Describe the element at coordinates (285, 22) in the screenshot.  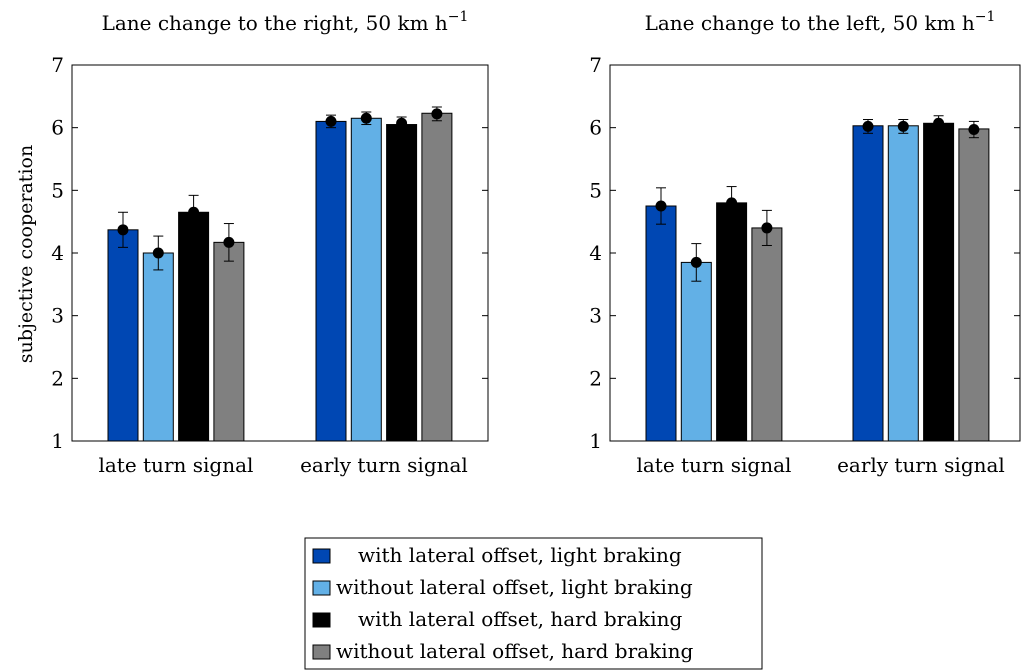
I see `chart-title: Lane change to the right, 50 km h−1` at that location.